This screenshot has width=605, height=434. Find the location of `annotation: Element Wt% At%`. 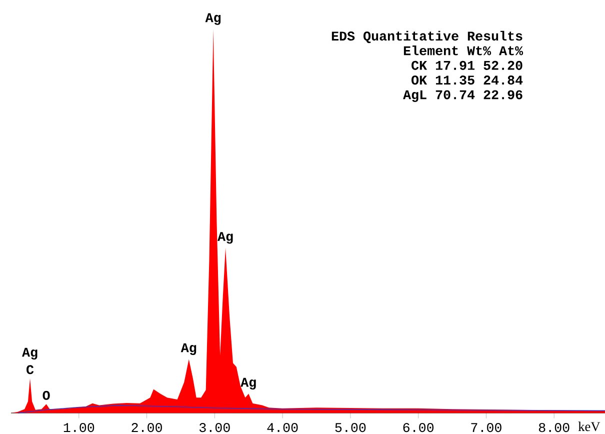

annotation: Element Wt% At% is located at coordinates (464, 50).